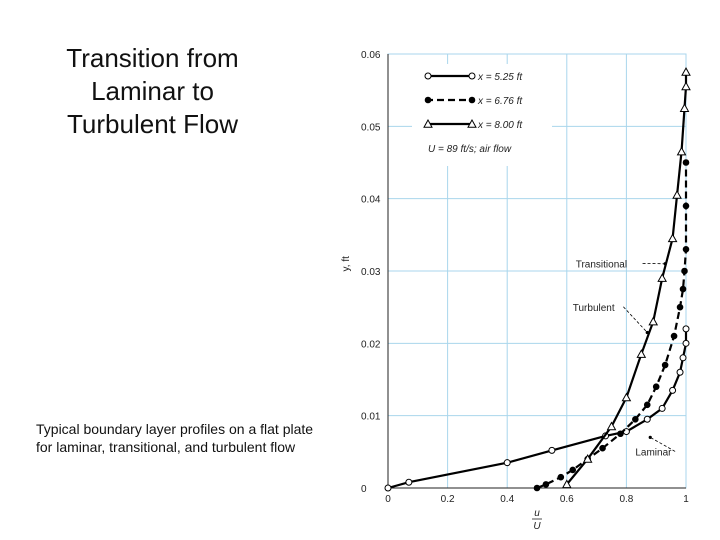 The width and height of the screenshot is (720, 540). What do you see at coordinates (364, 489) in the screenshot?
I see `y-tick-label: 0` at bounding box center [364, 489].